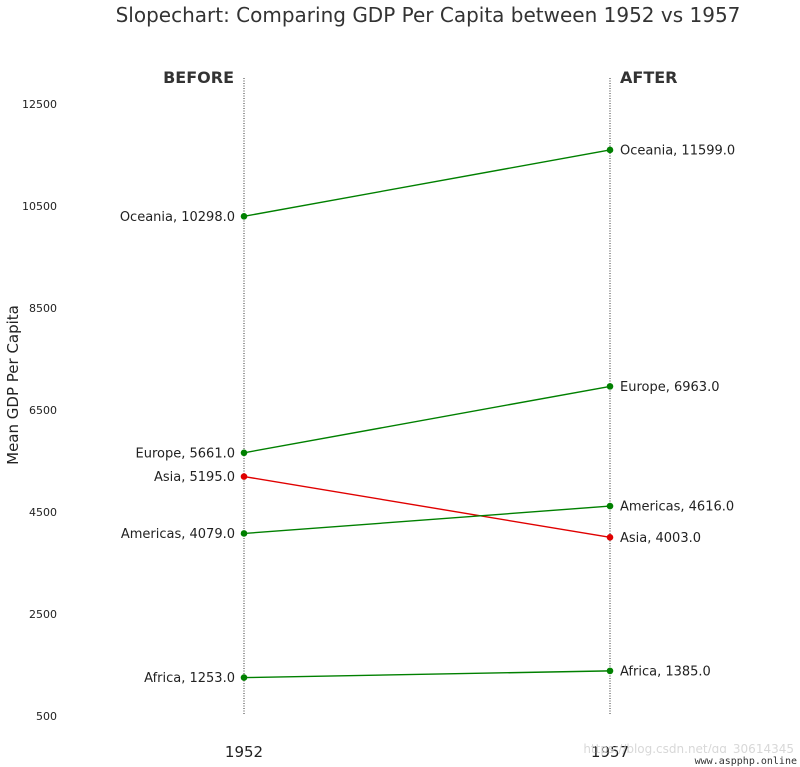 The width and height of the screenshot is (800, 767). Describe the element at coordinates (427, 419) in the screenshot. I see `slope-line-europe` at that location.